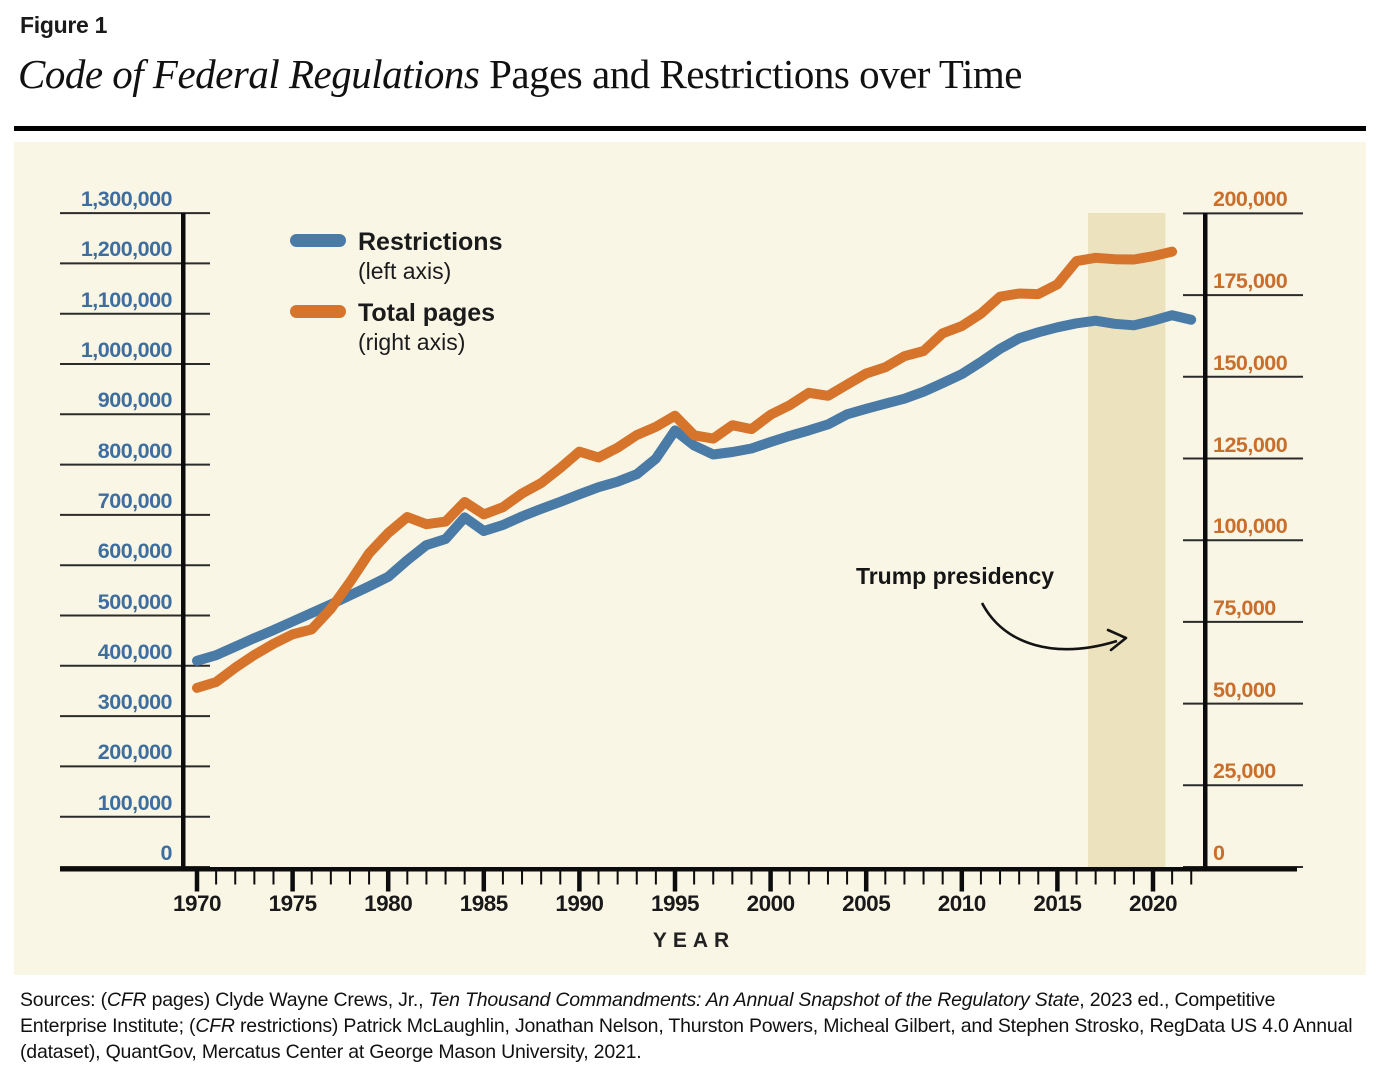 The image size is (1380, 1066). What do you see at coordinates (1057, 903) in the screenshot?
I see `x-axis-tick-label: 2015` at bounding box center [1057, 903].